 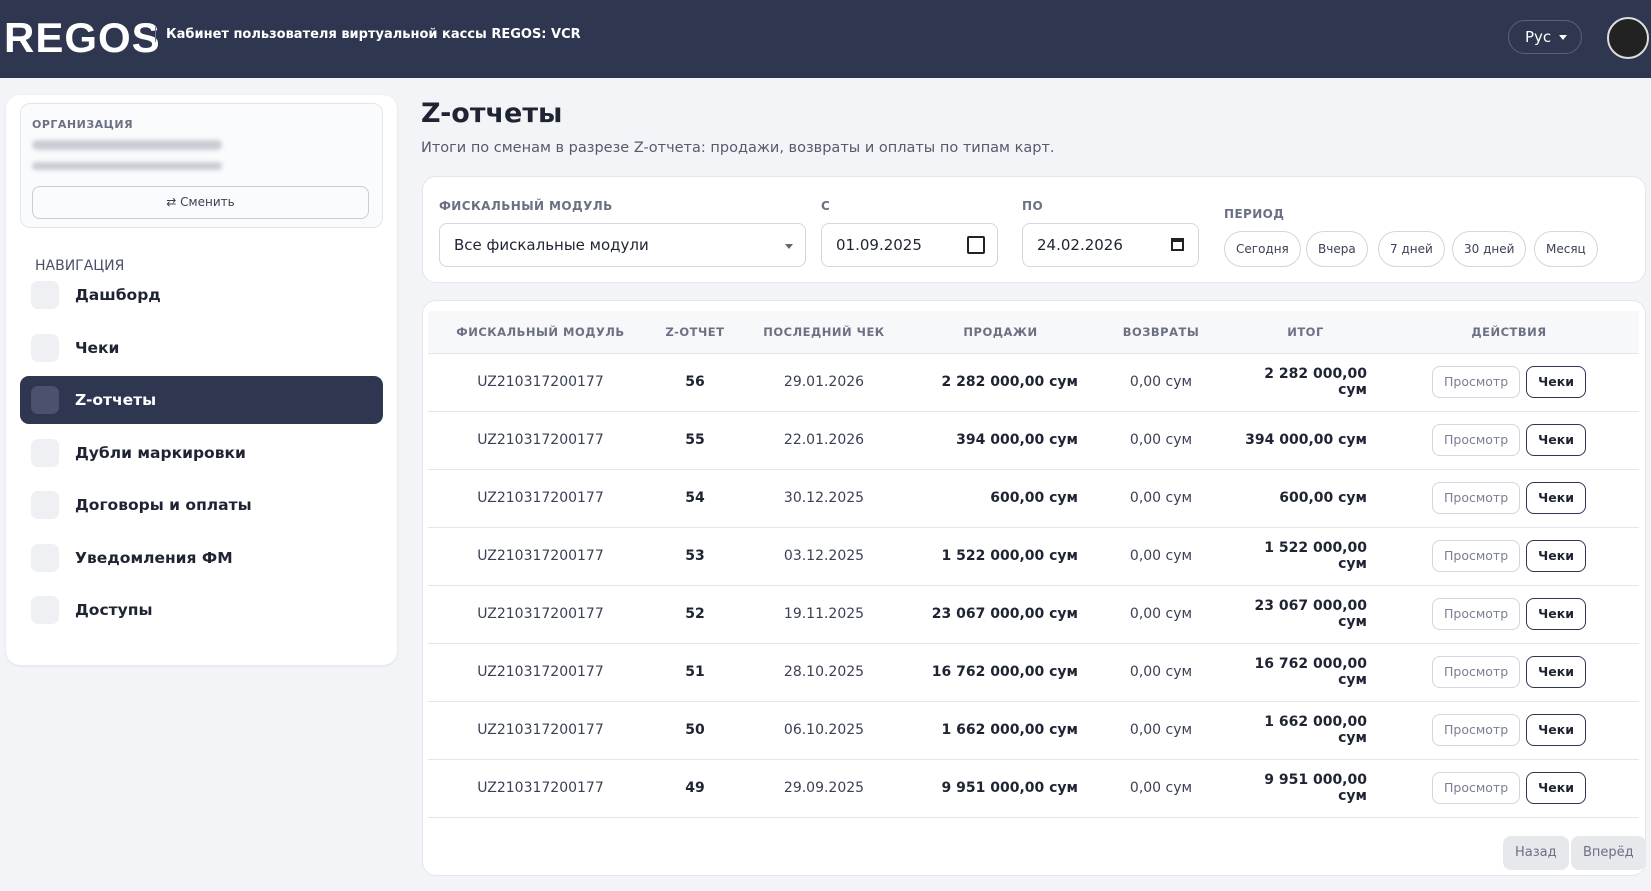 I want to click on cell: 28.10.2025, so click(x=824, y=672).